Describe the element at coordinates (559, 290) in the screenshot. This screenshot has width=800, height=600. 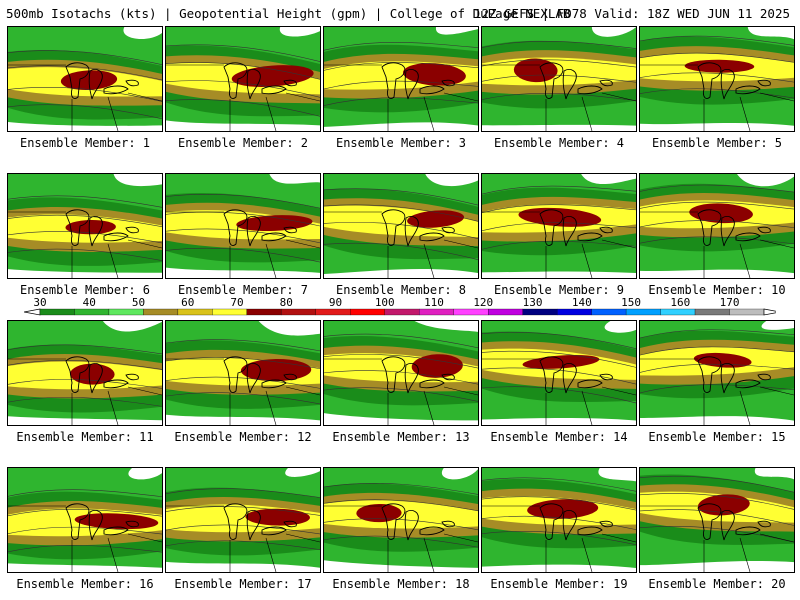
I see `ensemble-member-label: Ensemble Member: 9` at that location.